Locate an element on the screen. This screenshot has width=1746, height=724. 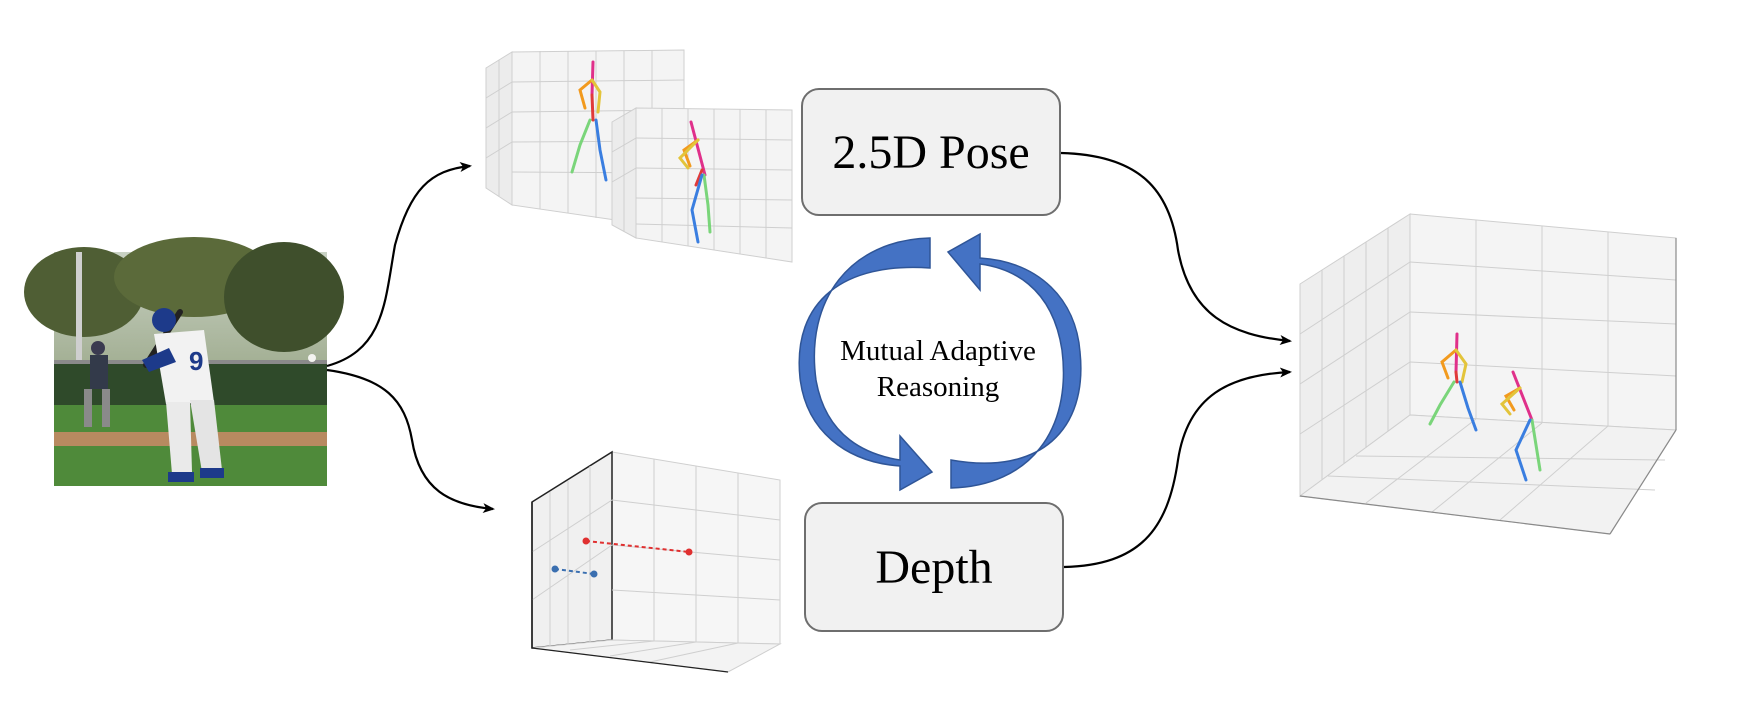
pose-box-label: 2.5D Pose is located at coordinates (931, 152).